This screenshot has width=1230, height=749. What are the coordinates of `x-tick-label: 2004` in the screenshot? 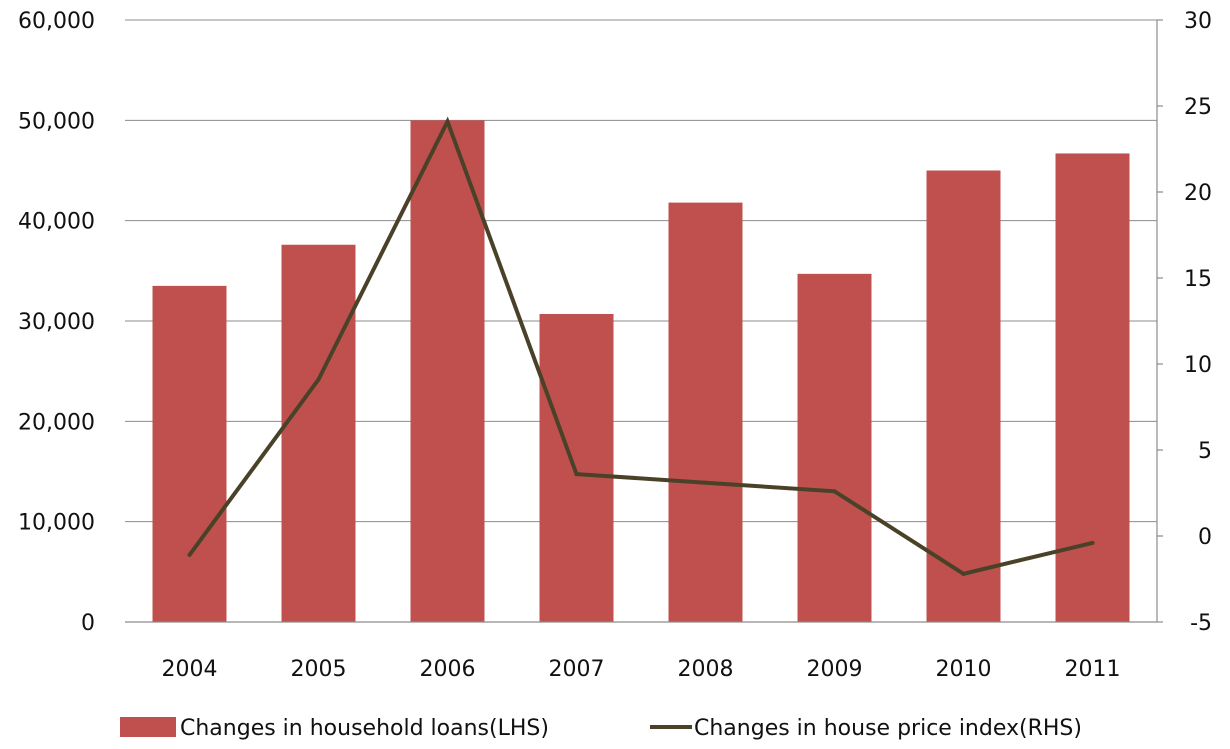 It's located at (190, 669).